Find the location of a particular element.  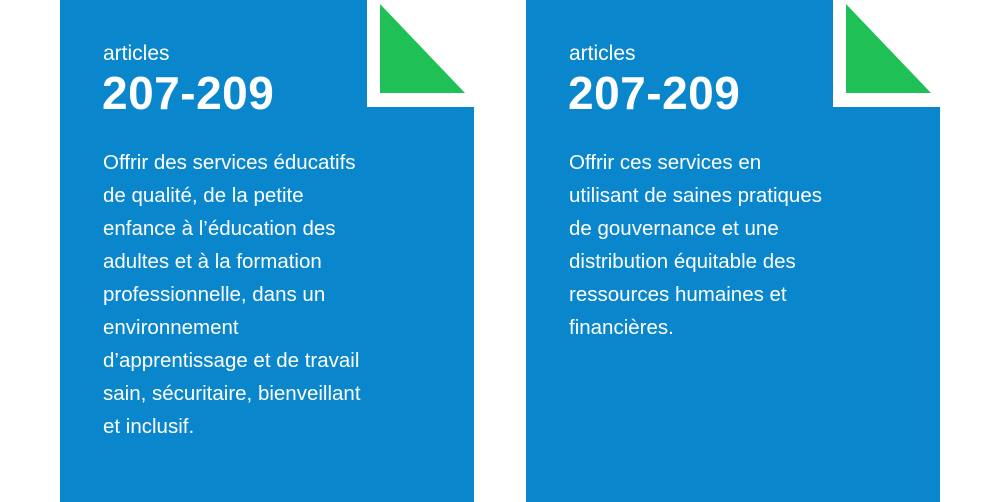

body-line: adultes et à la formation is located at coordinates (212, 261).